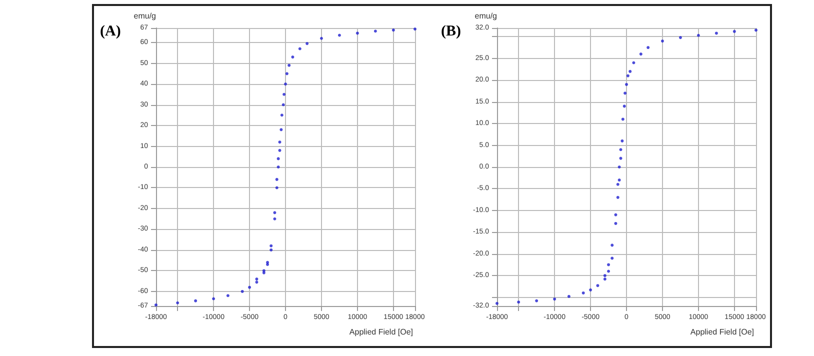 The image size is (814, 356). What do you see at coordinates (451, 32) in the screenshot?
I see `text: (B)` at bounding box center [451, 32].